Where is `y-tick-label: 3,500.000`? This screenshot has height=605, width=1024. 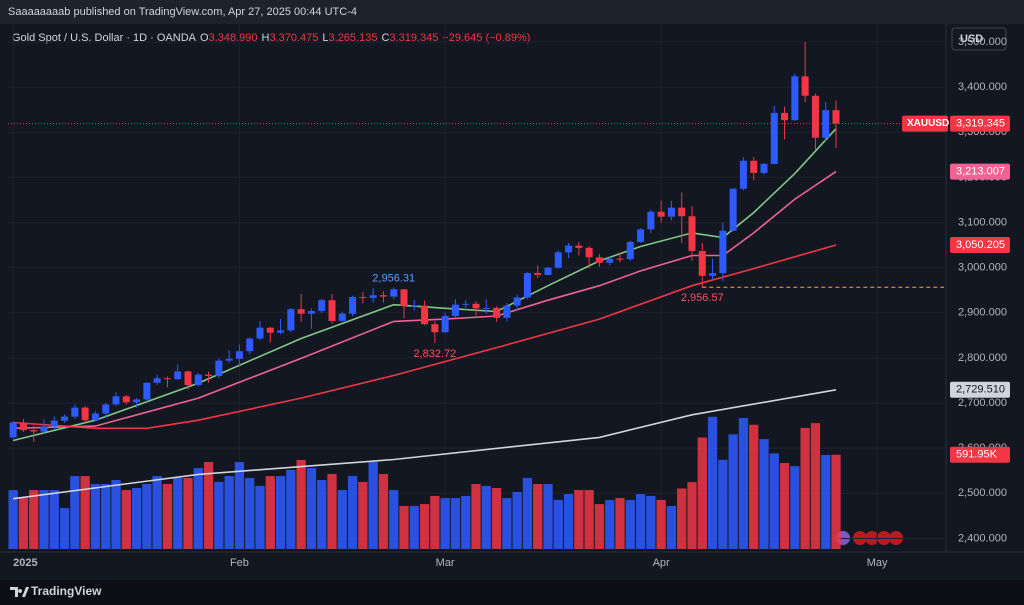
y-tick-label: 3,500.000 is located at coordinates (982, 42).